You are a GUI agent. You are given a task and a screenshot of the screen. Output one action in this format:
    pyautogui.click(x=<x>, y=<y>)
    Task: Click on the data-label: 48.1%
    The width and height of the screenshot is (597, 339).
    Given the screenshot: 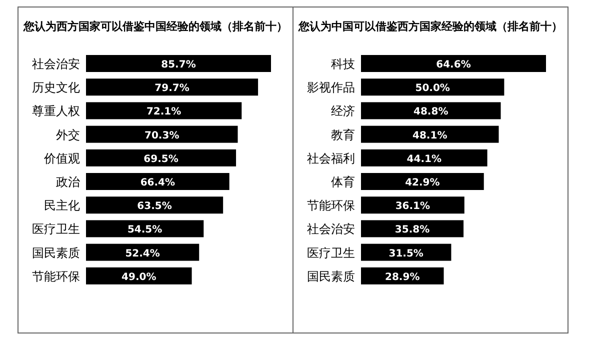 What is the action you would take?
    pyautogui.click(x=430, y=136)
    